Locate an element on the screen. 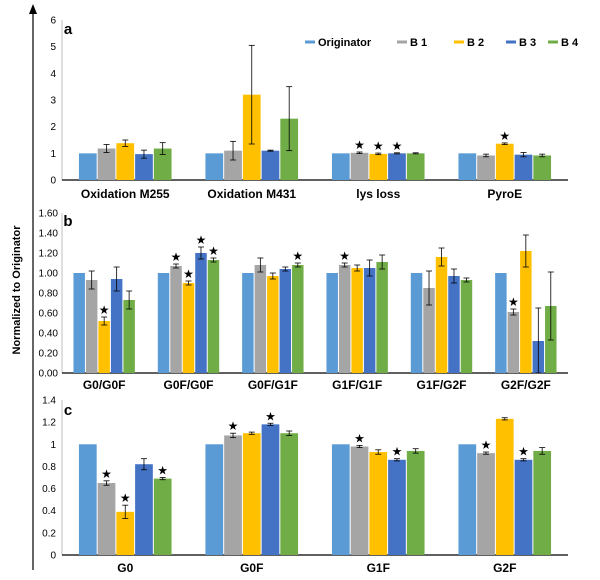  y-tick-label: 1.20 is located at coordinates (49, 254).